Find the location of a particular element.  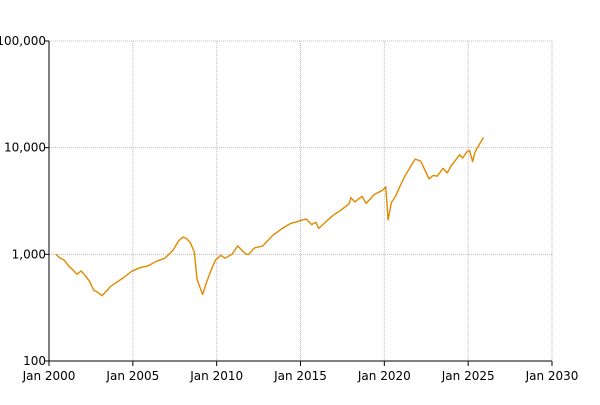

y-tick-label: 100,000 is located at coordinates (23, 41).